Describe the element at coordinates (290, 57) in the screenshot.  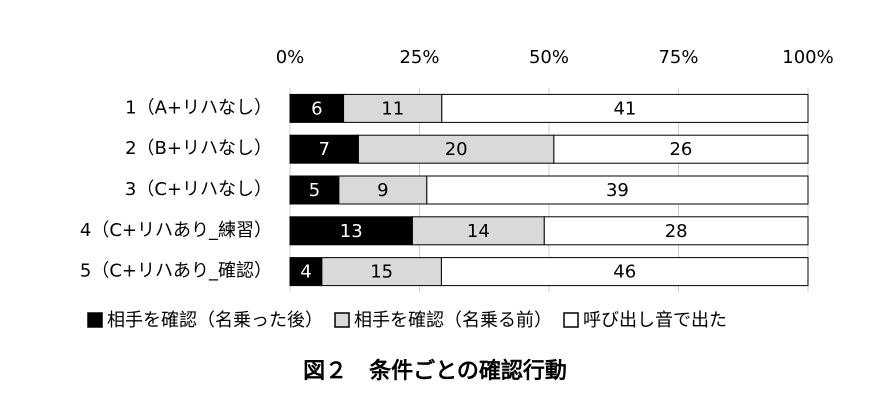
I see `x-tick-label: 0%` at that location.